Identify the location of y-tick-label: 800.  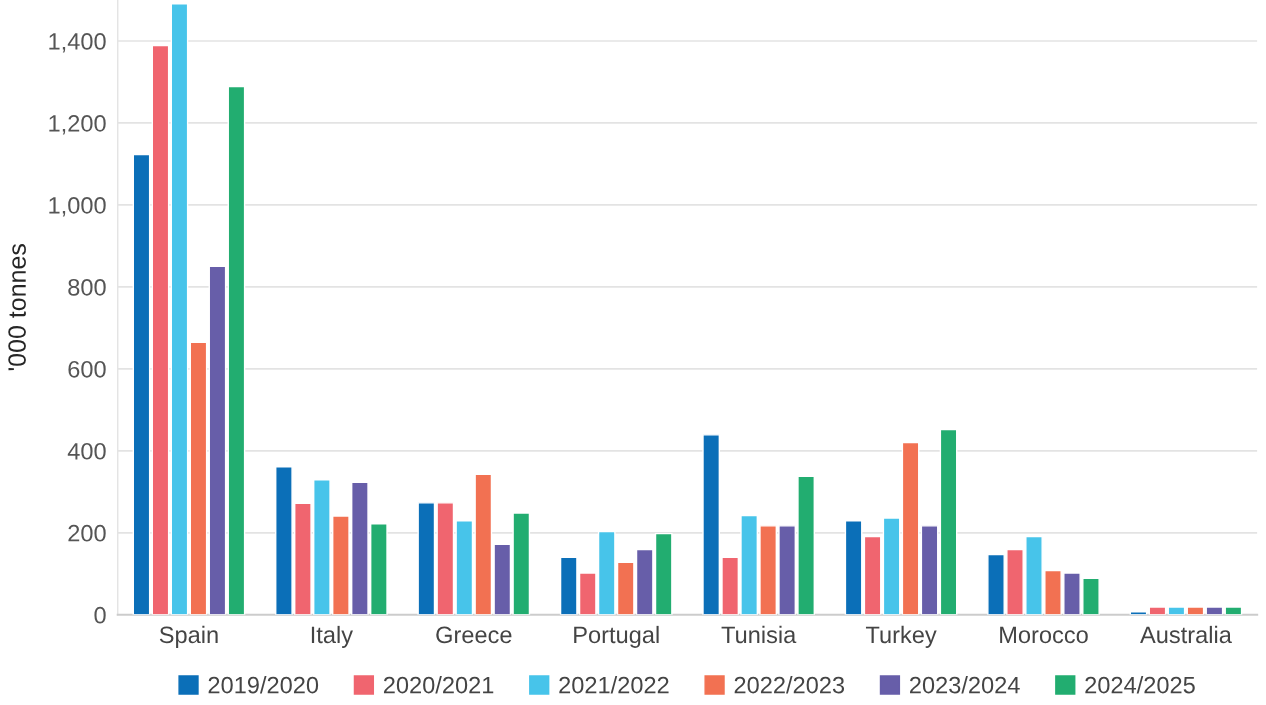
(87, 287).